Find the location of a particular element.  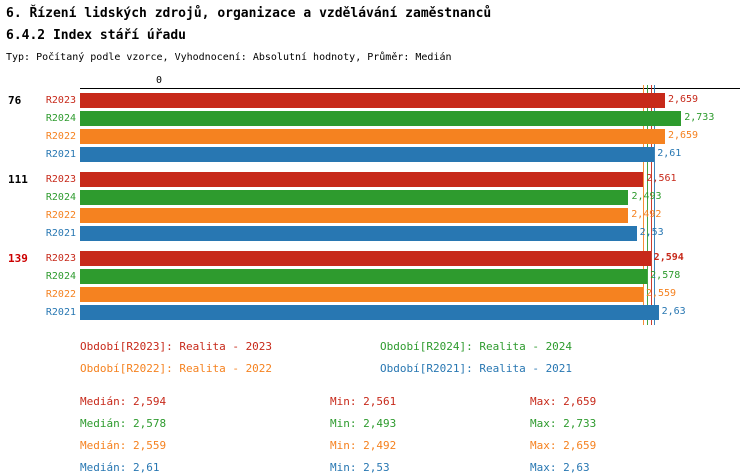

bar-track: 2,63 is located at coordinates (410, 312).